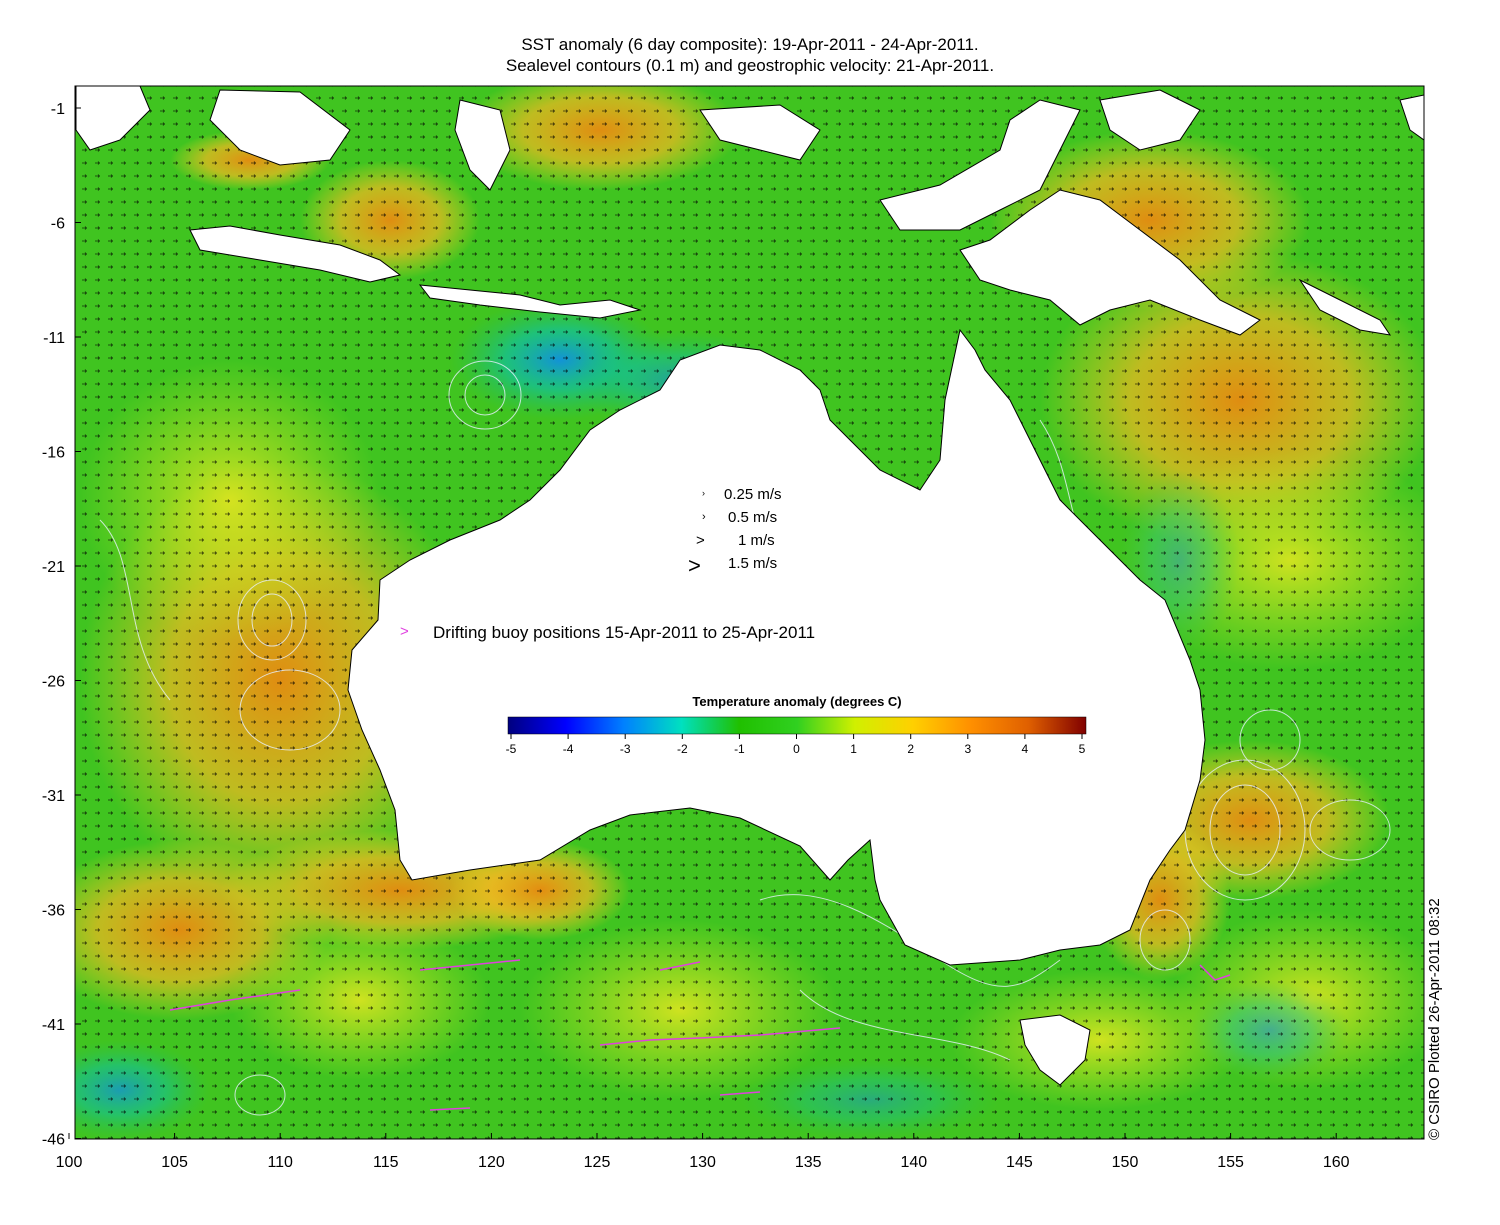  Describe the element at coordinates (703, 493) in the screenshot. I see `velocity-legend-symbol-1: ›` at that location.